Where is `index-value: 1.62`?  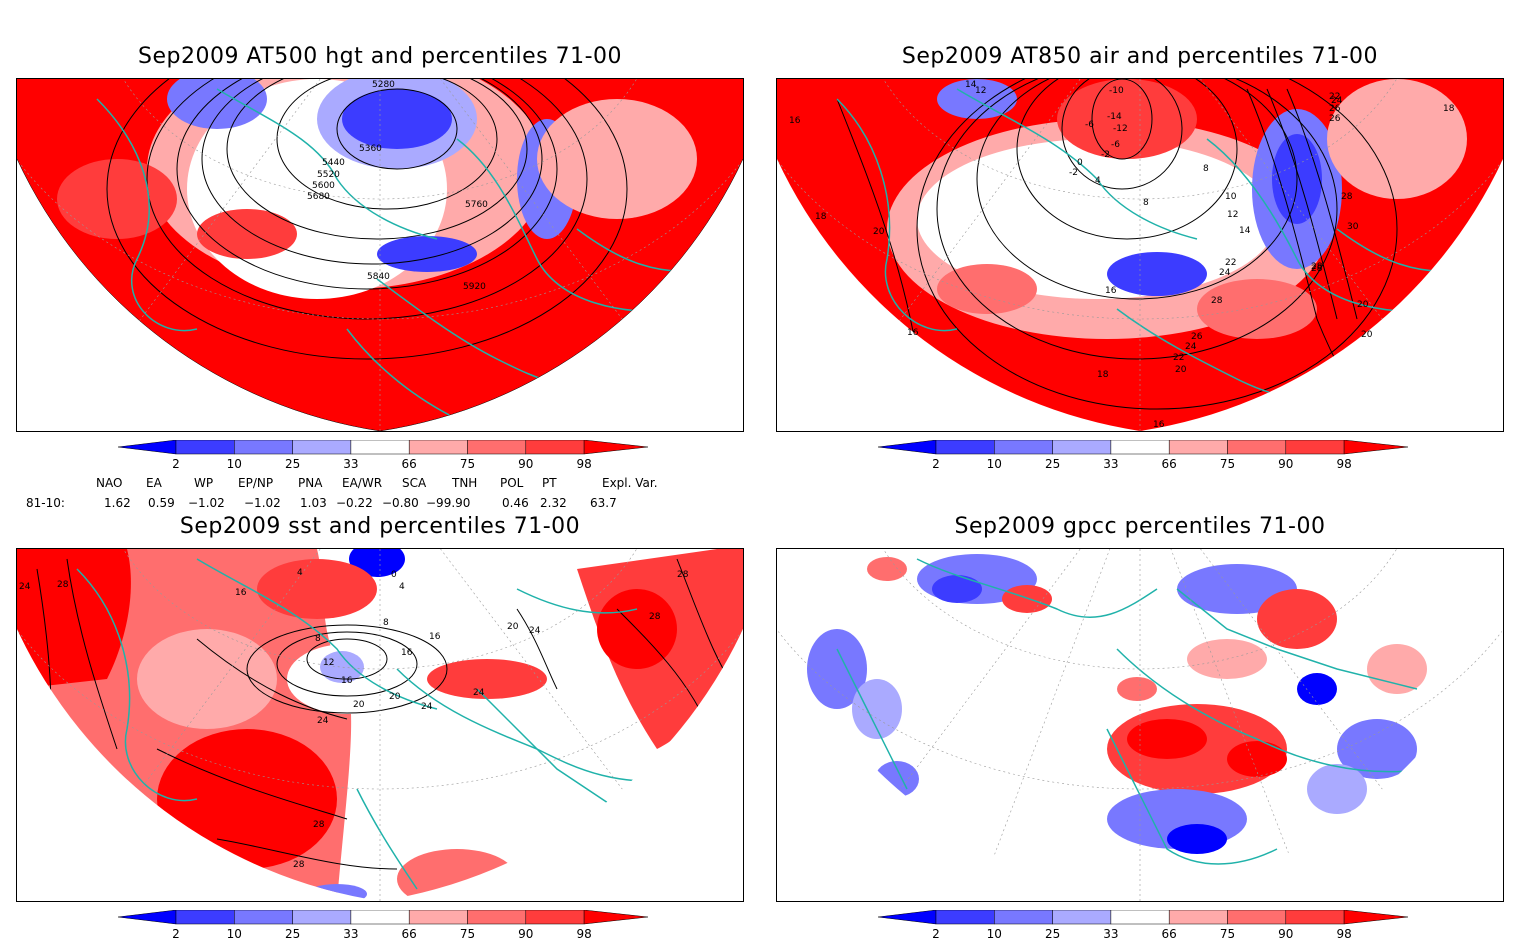
index-value: 1.62 is located at coordinates (117, 503).